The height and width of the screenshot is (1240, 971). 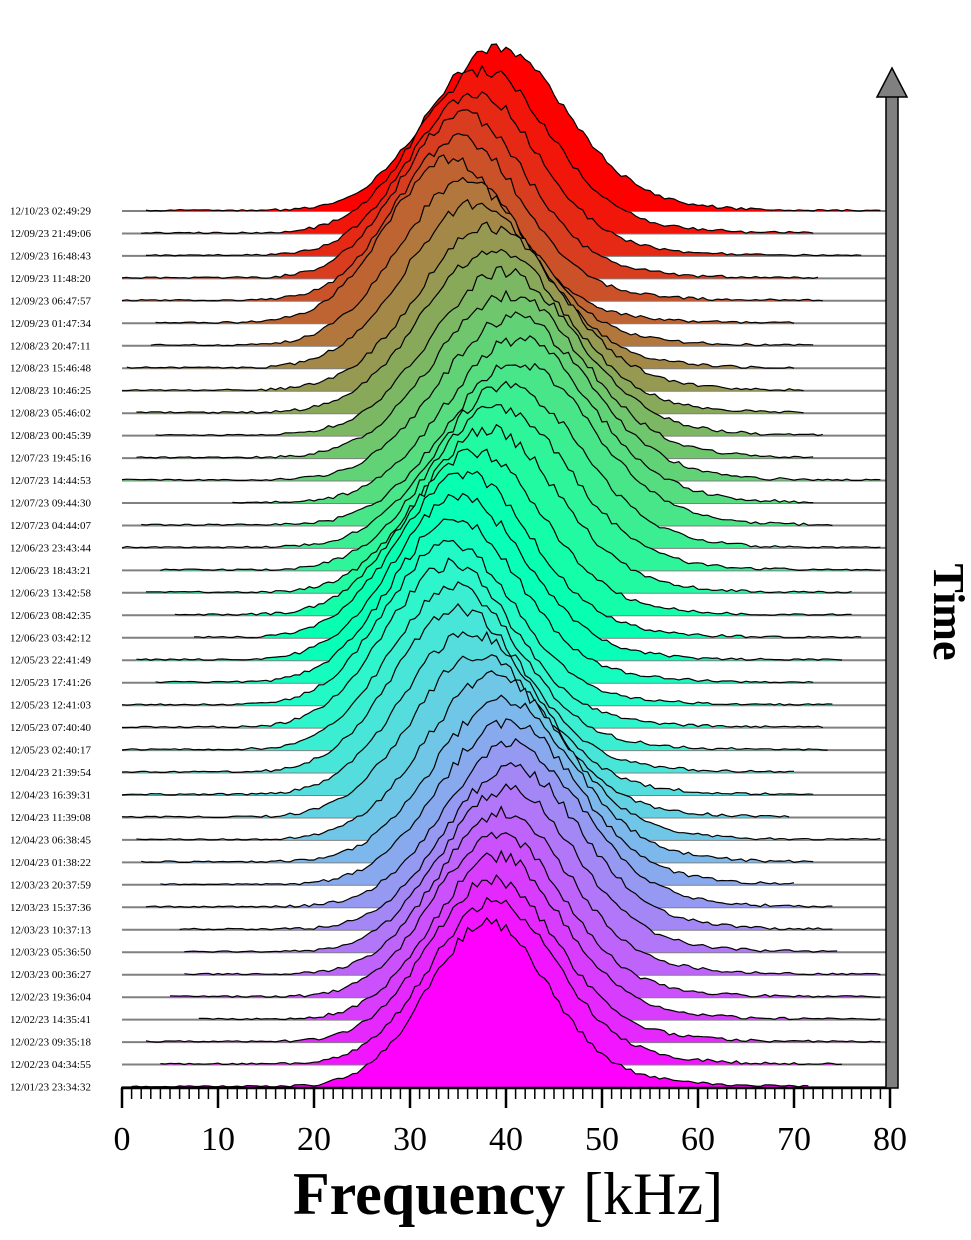 I want to click on x-axis-label-unit: [kHz], so click(x=653, y=1194).